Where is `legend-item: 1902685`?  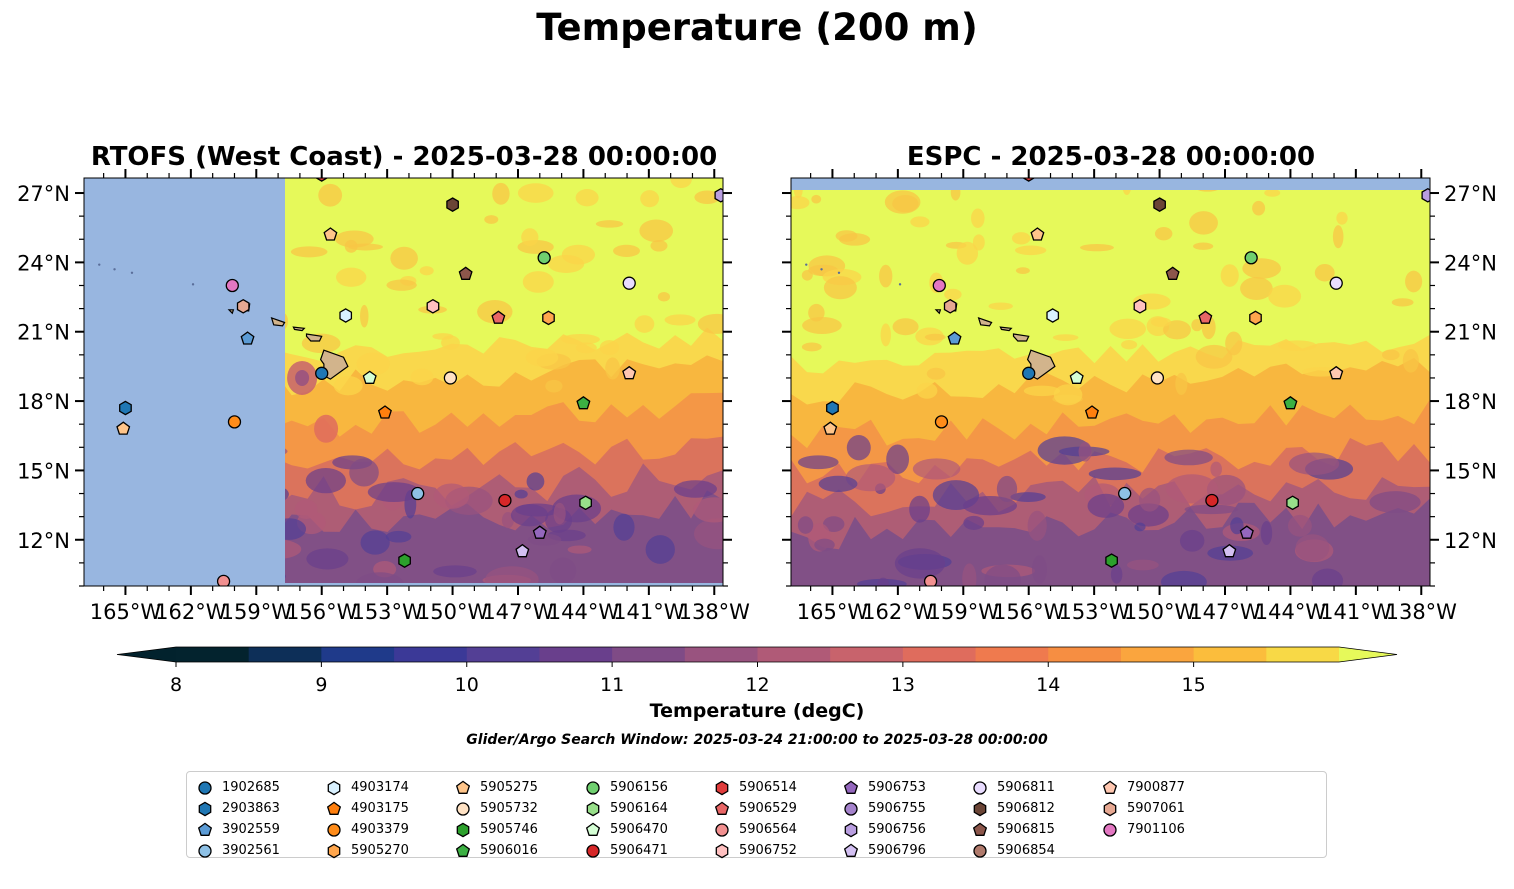 legend-item: 1902685 is located at coordinates (238, 787).